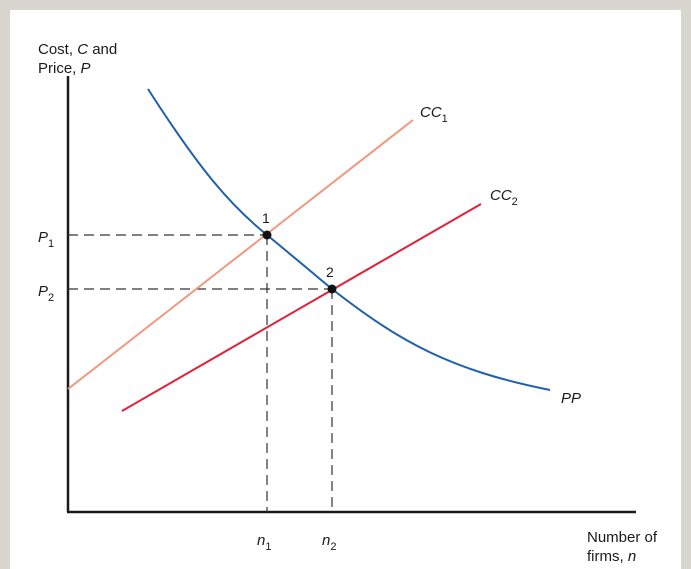 This screenshot has width=691, height=569. What do you see at coordinates (43, 237) in the screenshot?
I see `y-tick-p1-main: P` at bounding box center [43, 237].